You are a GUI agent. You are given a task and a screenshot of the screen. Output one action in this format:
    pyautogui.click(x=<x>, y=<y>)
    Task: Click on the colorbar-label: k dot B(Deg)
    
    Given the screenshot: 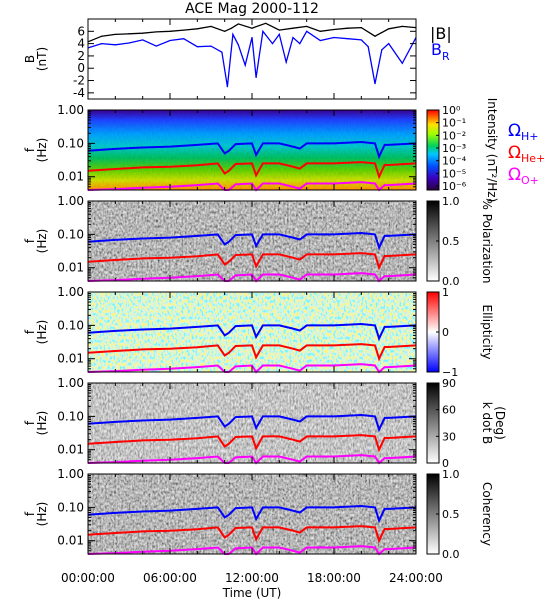 What is the action you would take?
    pyautogui.click(x=493, y=423)
    